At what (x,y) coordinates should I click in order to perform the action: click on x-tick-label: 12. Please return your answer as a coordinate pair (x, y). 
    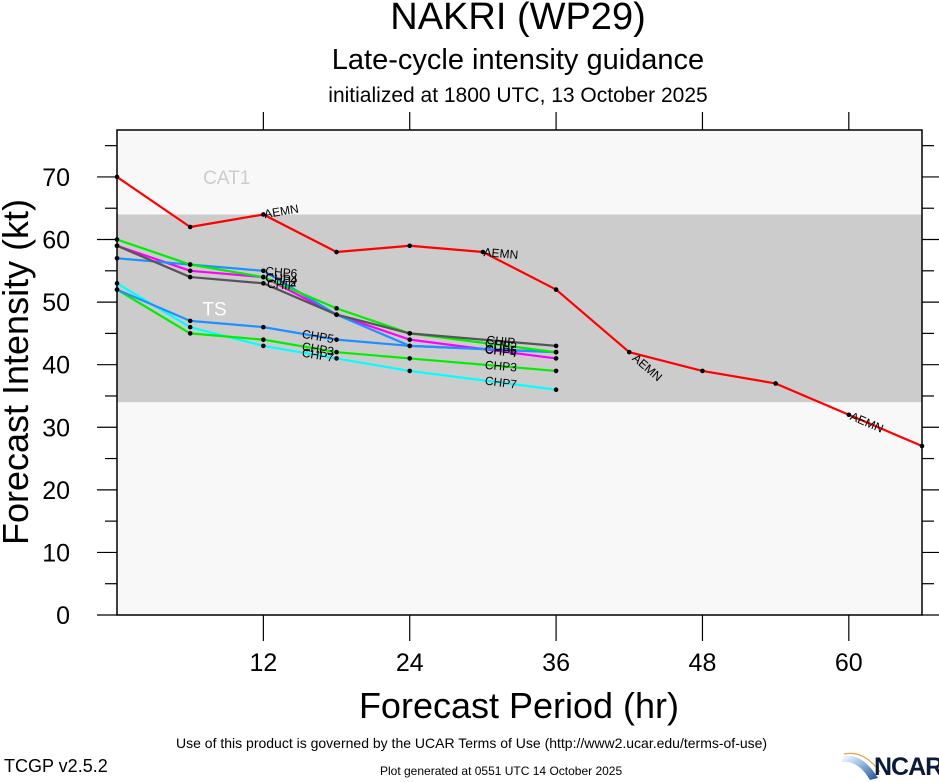
    Looking at the image, I should click on (263, 663).